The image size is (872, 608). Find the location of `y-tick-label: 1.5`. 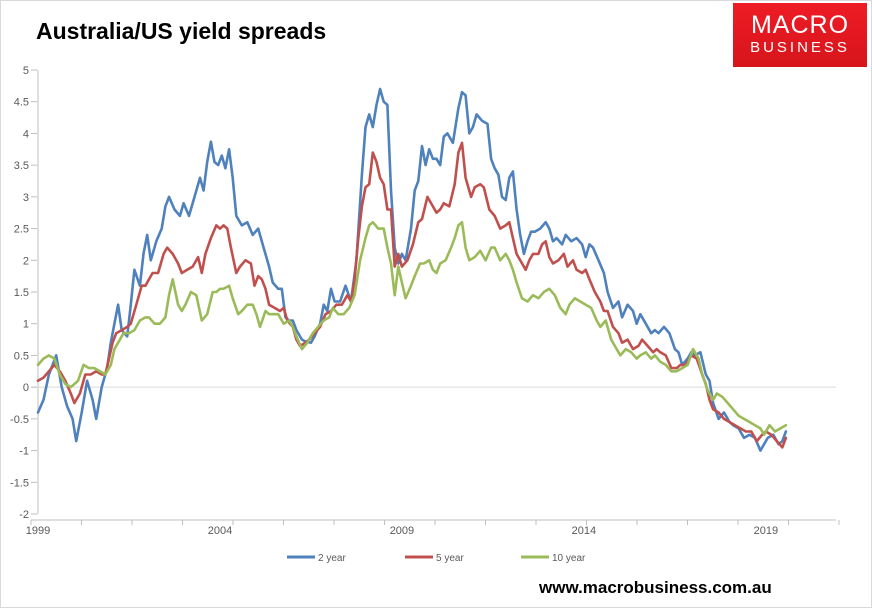

y-tick-label: 1.5 is located at coordinates (21, 293).